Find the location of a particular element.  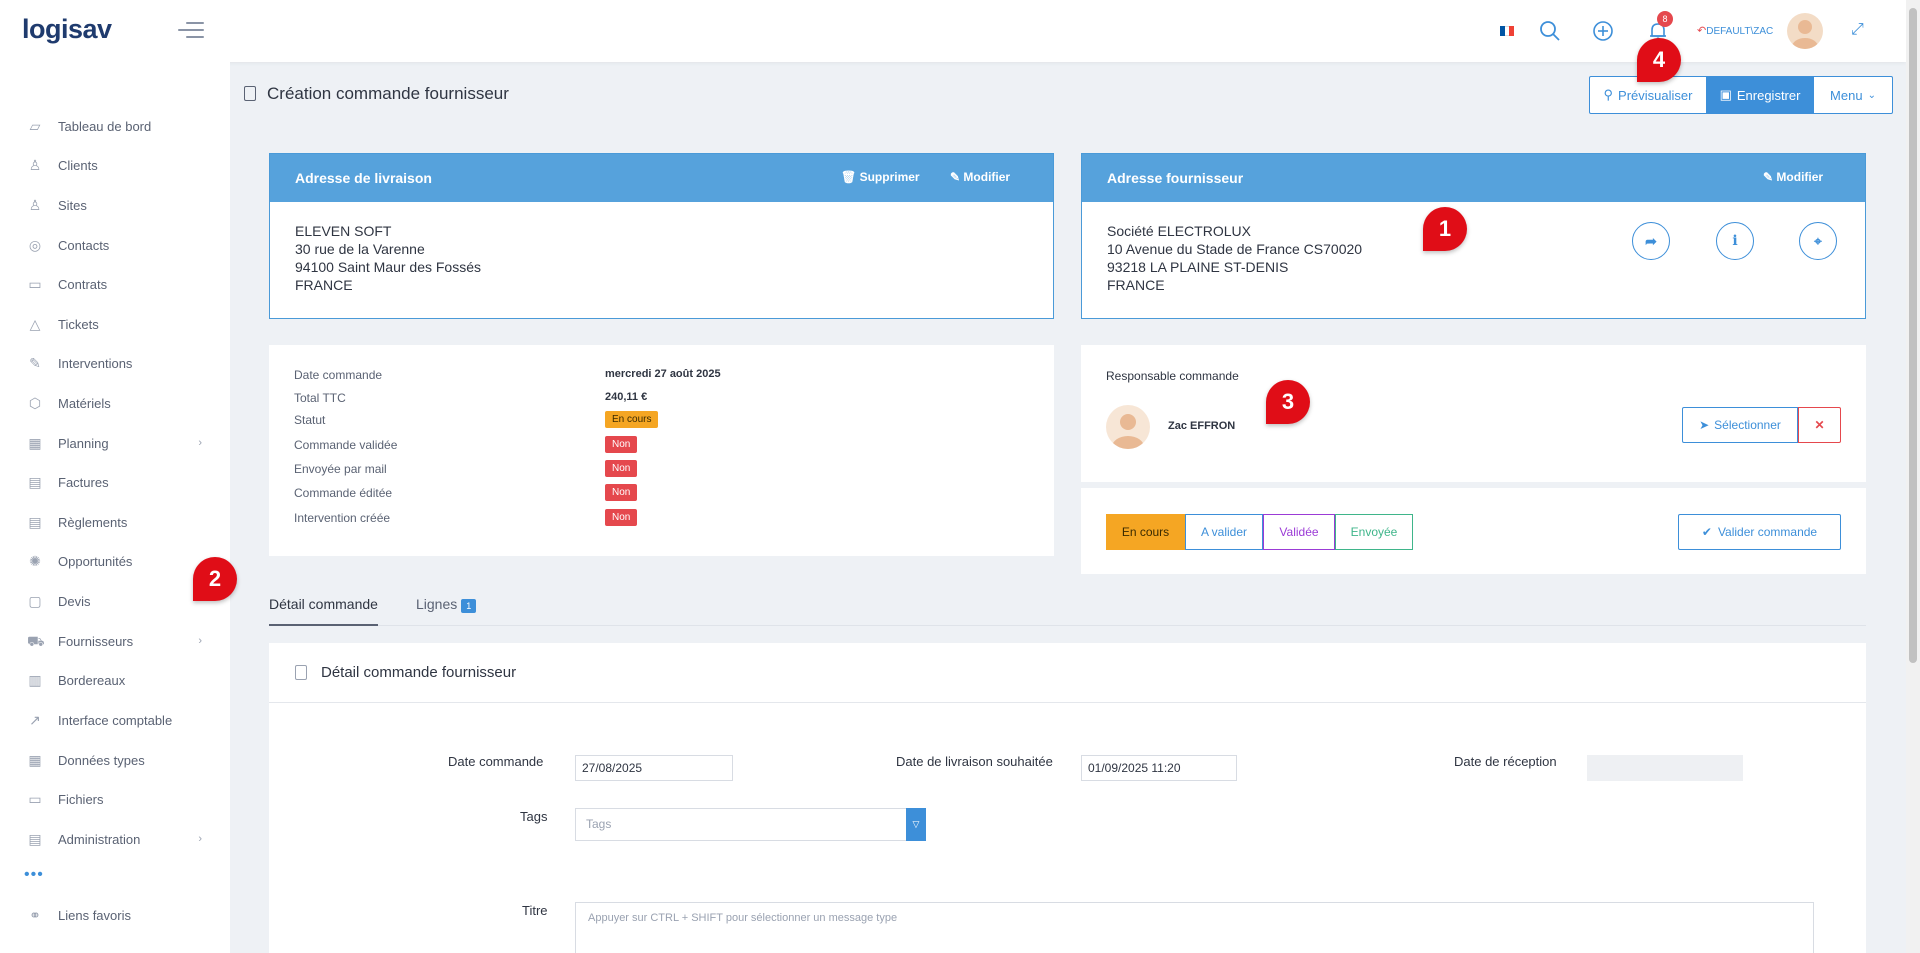

link-icon: ⚭ is located at coordinates (35, 915).